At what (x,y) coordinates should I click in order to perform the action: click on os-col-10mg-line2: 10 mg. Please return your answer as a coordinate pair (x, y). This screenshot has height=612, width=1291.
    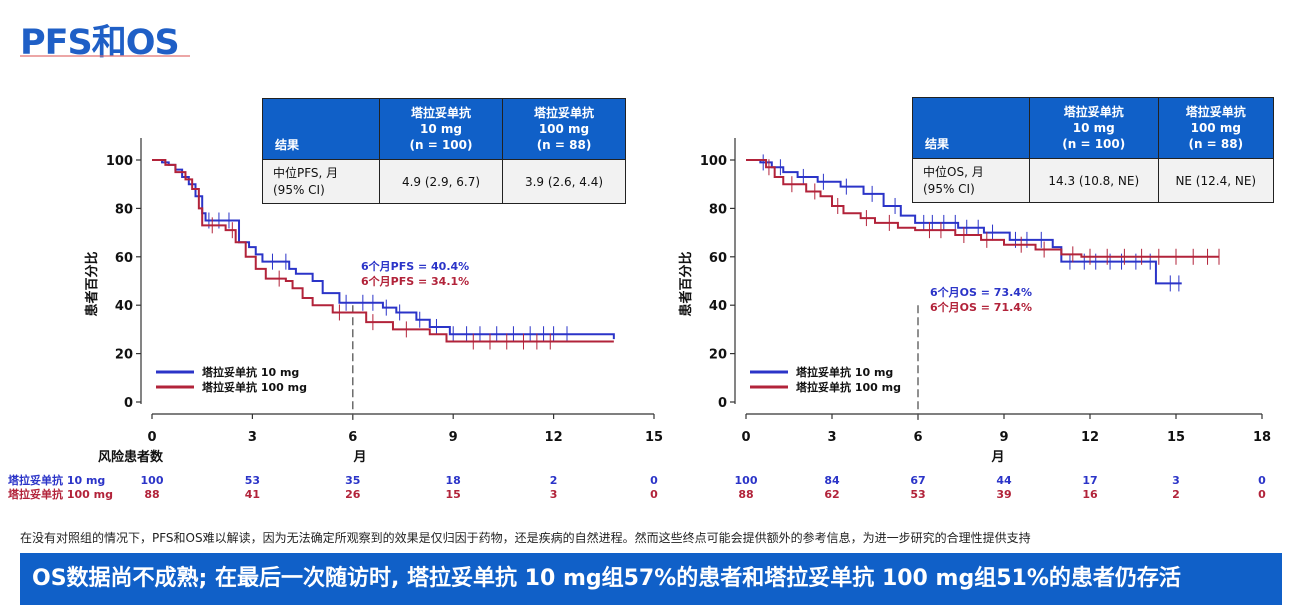
    Looking at the image, I should click on (1093, 128).